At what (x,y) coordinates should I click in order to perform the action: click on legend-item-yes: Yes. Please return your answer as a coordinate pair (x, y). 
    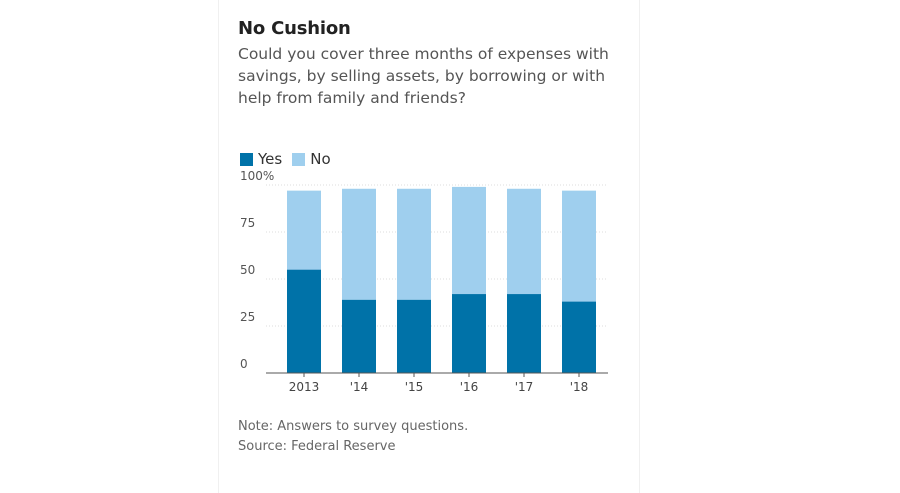
    Looking at the image, I should click on (261, 159).